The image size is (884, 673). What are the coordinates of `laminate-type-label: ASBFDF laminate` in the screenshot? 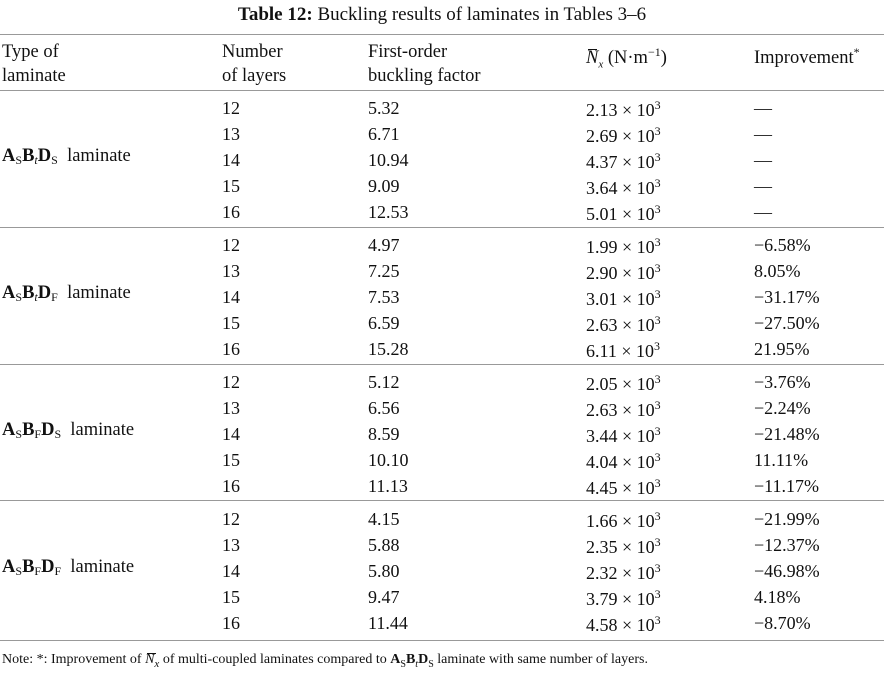 It's located at (68, 568).